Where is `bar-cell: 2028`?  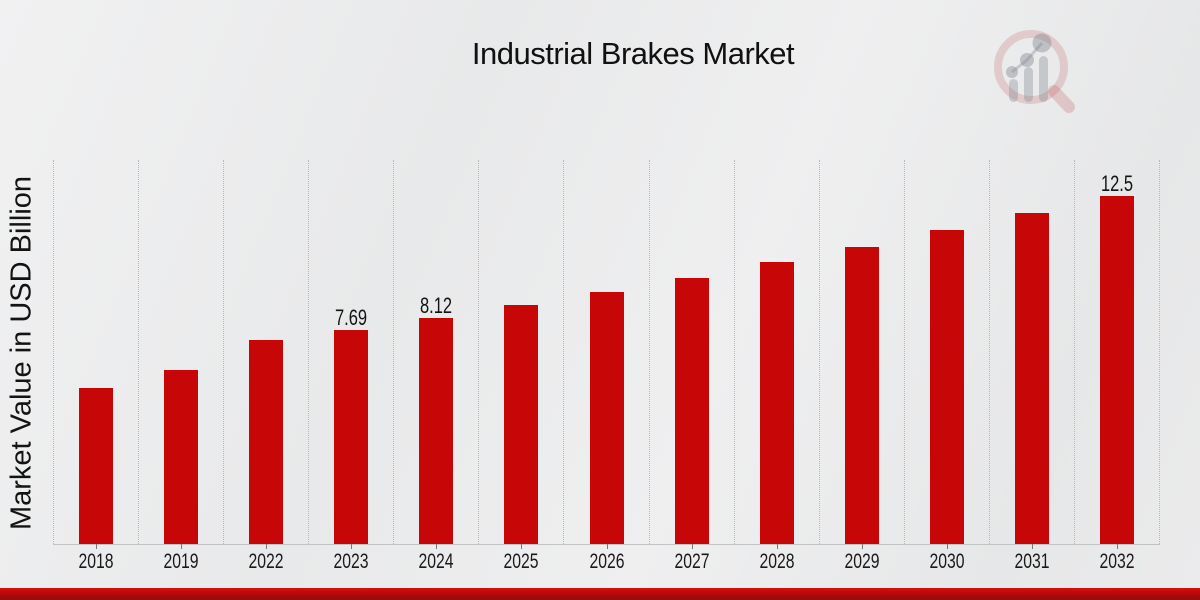
bar-cell: 2028 is located at coordinates (776, 366).